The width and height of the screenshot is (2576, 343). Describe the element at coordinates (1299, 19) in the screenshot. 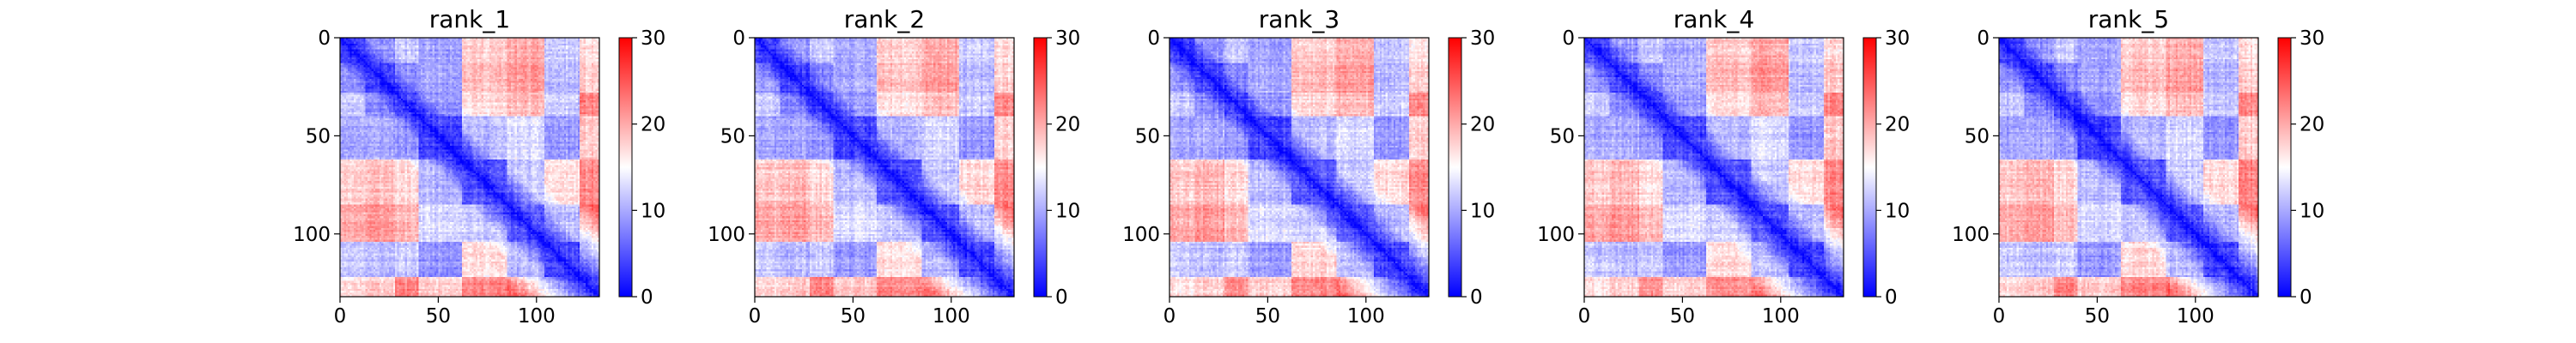

I see `panel-title: rank_3` at that location.